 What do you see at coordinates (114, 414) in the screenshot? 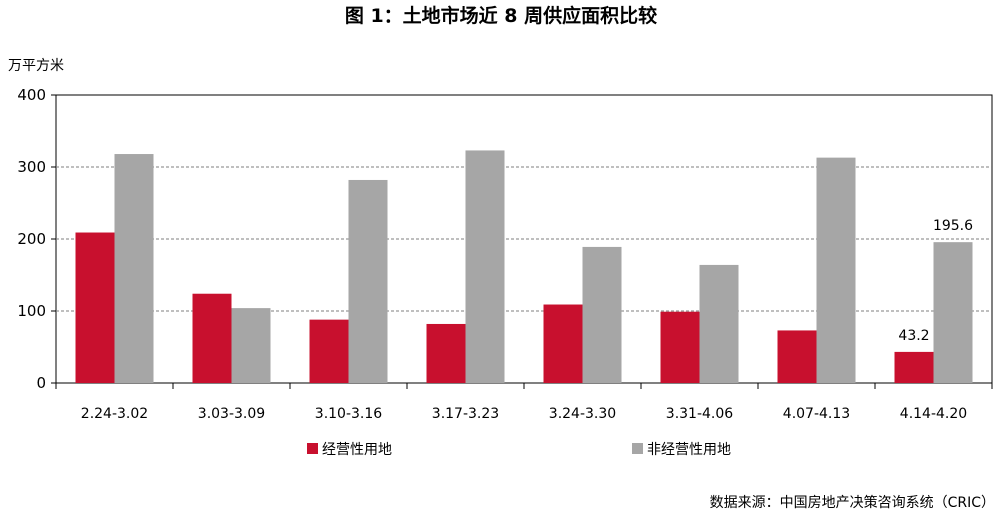
I see `x-tick-label: 2.24-3.02` at bounding box center [114, 414].